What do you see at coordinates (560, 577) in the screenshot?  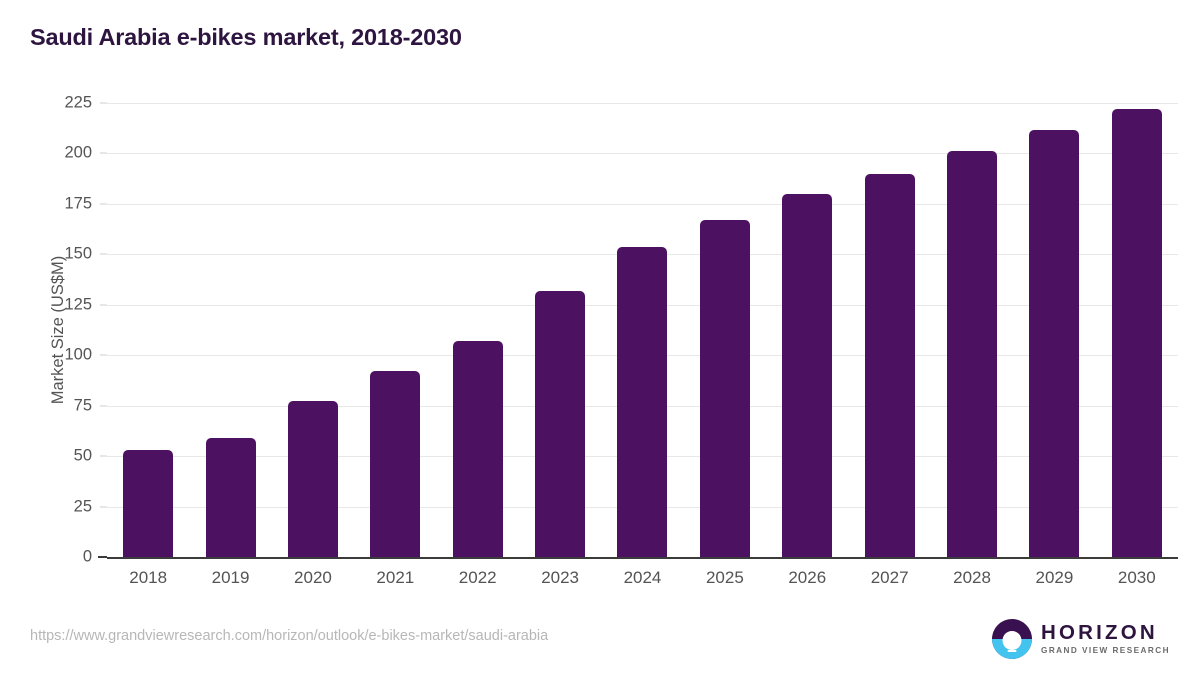 I see `x-tick-label-2023: 2023` at bounding box center [560, 577].